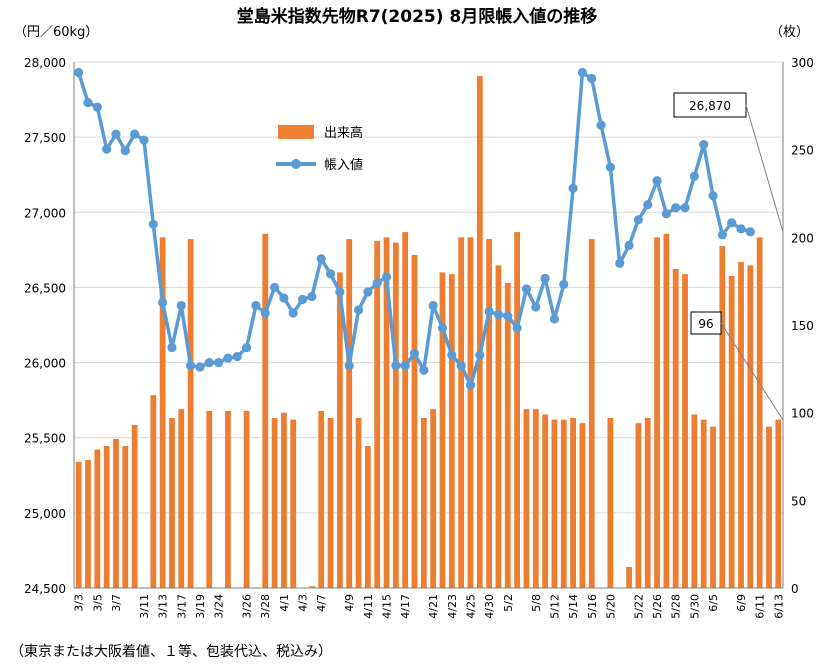  I want to click on legend-bar-swatch, so click(296, 132).